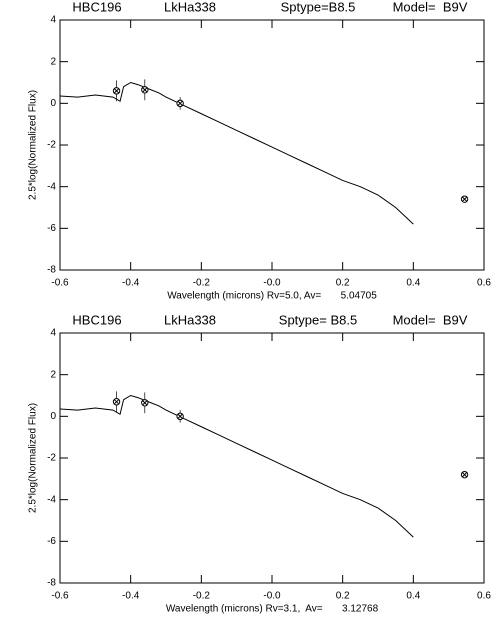 The width and height of the screenshot is (504, 623). I want to click on x-axis-label: Wavelength (microns) Rv=3.1, Av= 3.12768, so click(272, 609).